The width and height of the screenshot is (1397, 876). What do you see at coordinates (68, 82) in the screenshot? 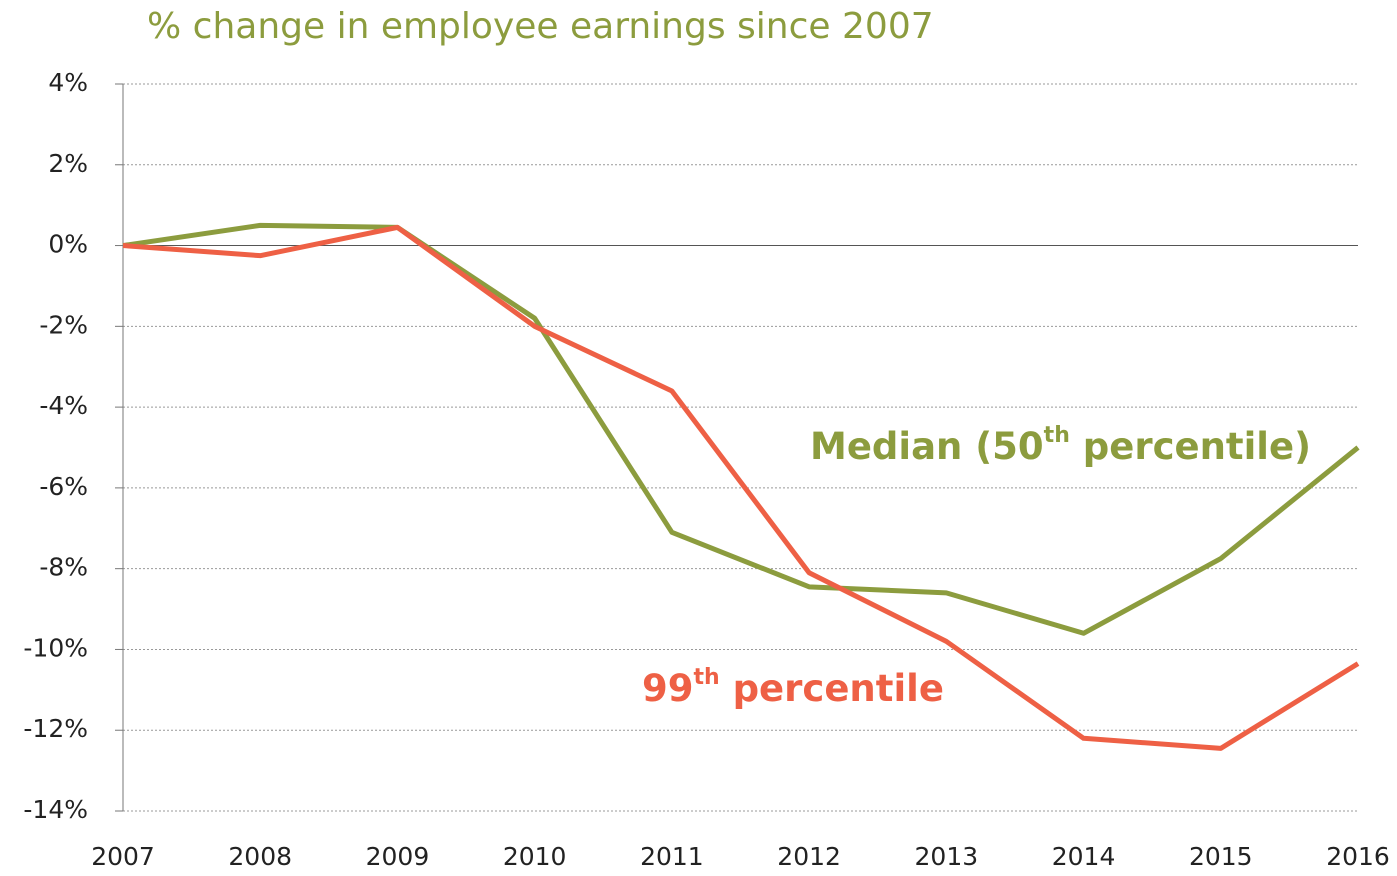
I see `y-tick-label: 4%` at bounding box center [68, 82].